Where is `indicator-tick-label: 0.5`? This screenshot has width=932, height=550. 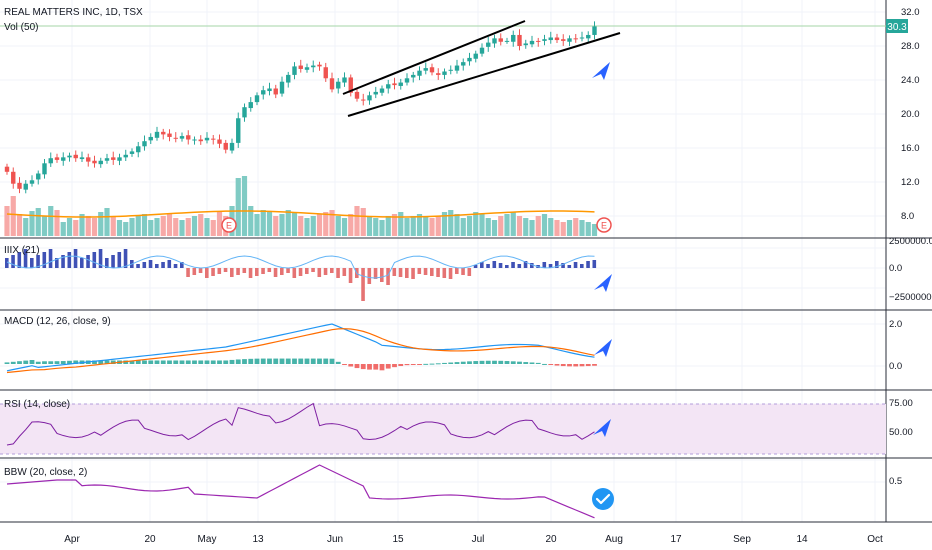
indicator-tick-label: 0.5 is located at coordinates (895, 481).